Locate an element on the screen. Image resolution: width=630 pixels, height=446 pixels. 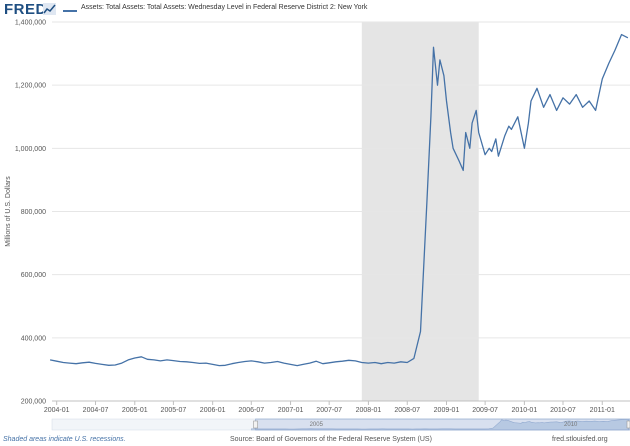
navigator-handle-right is located at coordinates (628, 424).